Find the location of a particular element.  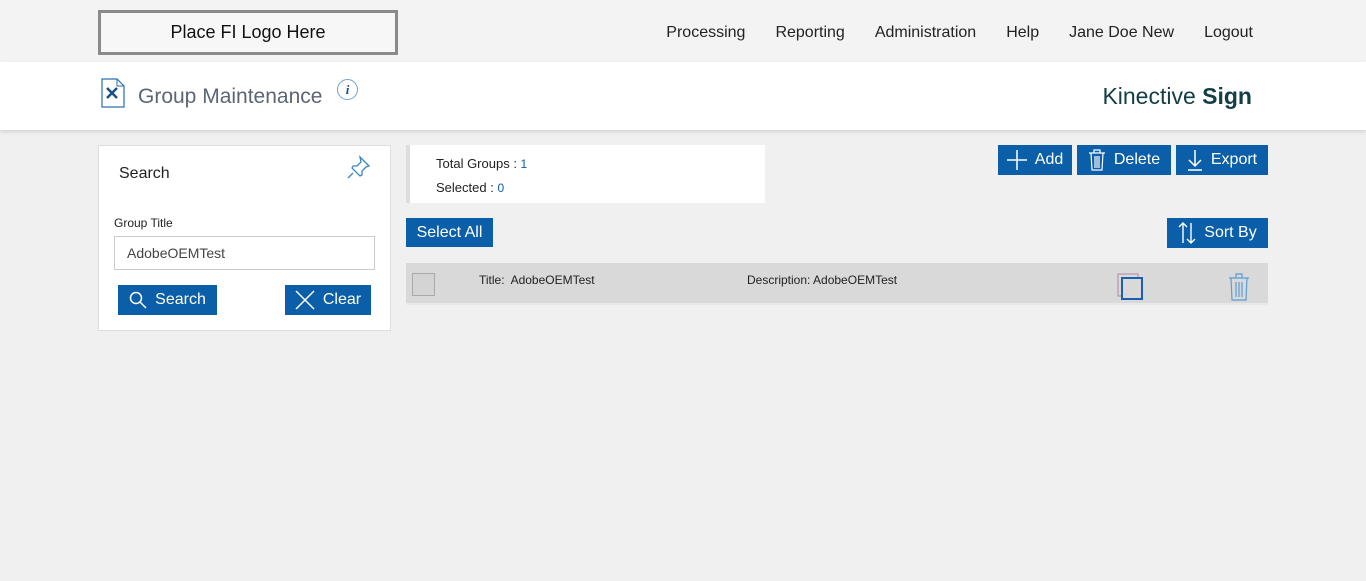

group-stats: Total Groups : 1 Selected : 0 is located at coordinates (585, 174).